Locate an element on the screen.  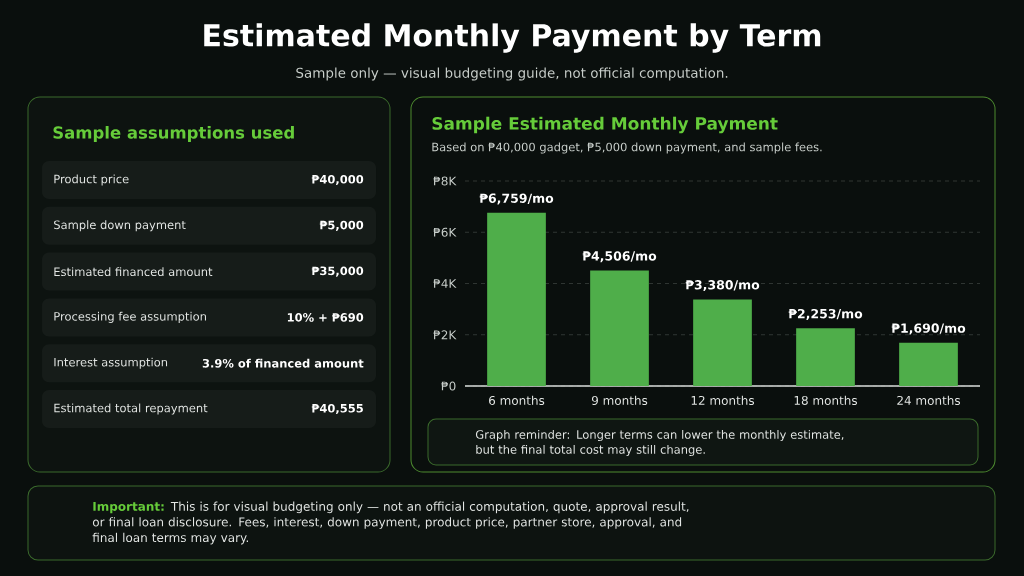
text: Product price is located at coordinates (91, 180).